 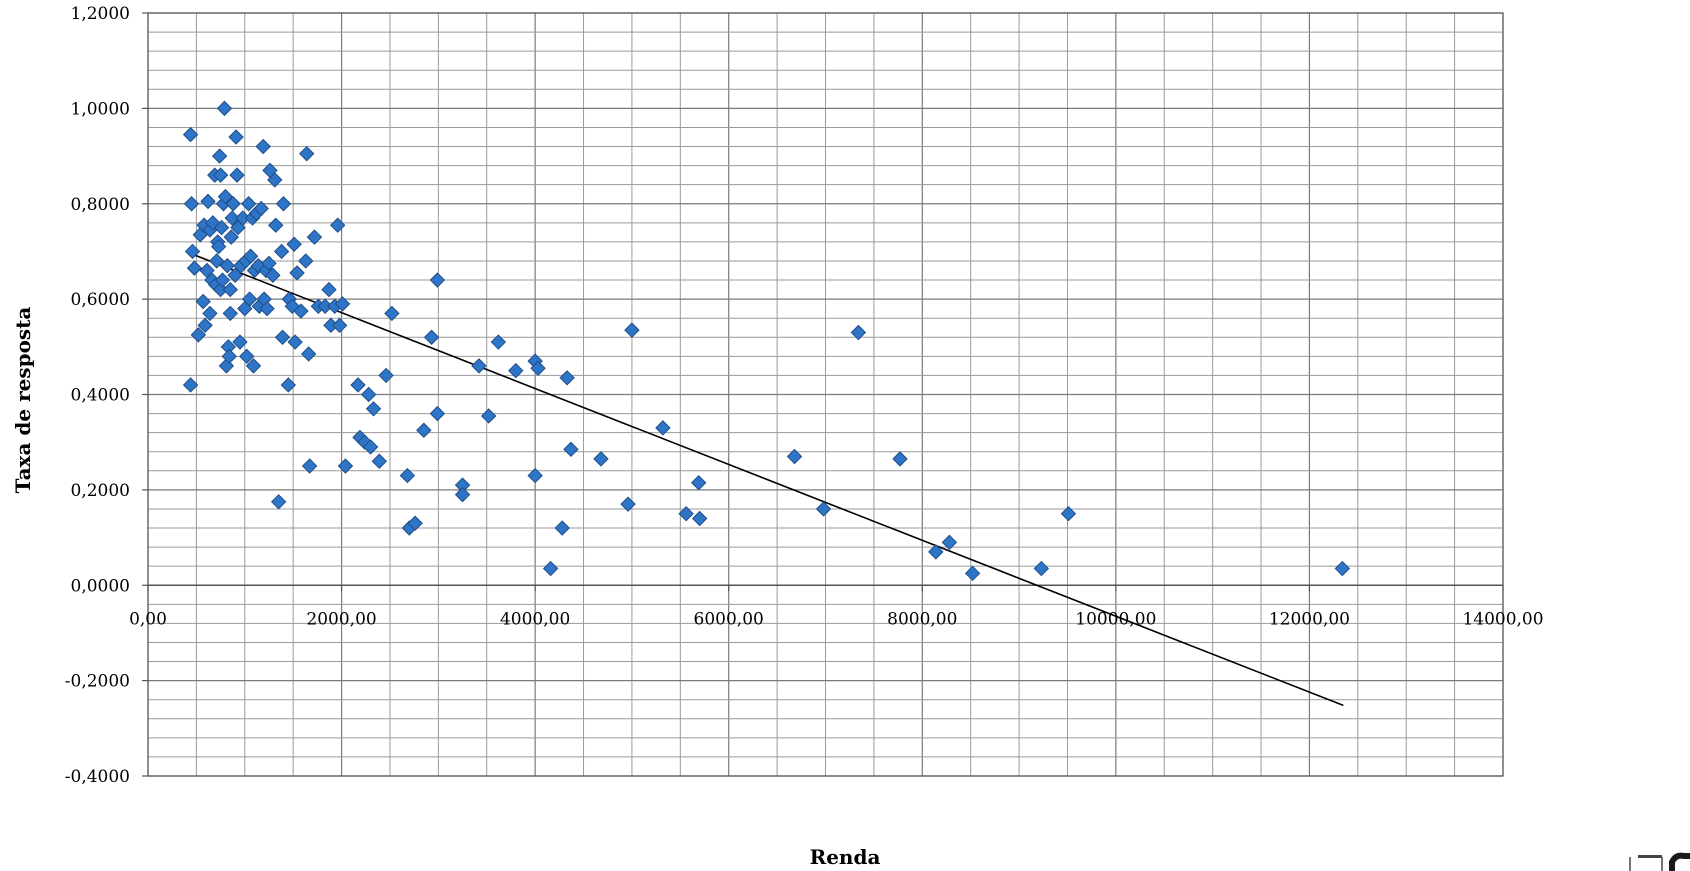 What do you see at coordinates (1115, 619) in the screenshot?
I see `x-tick-label: 10000,00` at bounding box center [1115, 619].